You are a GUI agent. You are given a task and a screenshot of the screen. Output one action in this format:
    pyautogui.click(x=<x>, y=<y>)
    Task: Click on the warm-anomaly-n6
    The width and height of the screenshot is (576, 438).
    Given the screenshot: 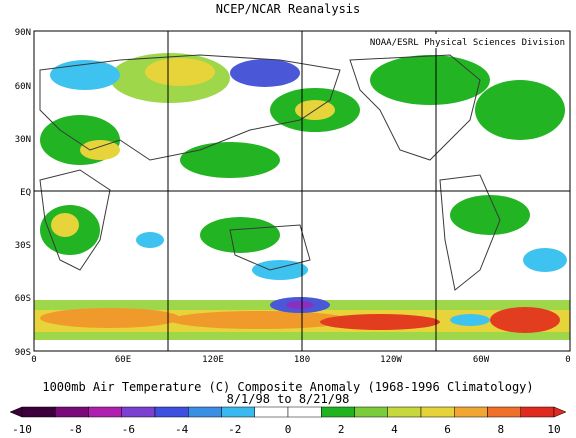 What is the action you would take?
    pyautogui.click(x=230, y=160)
    